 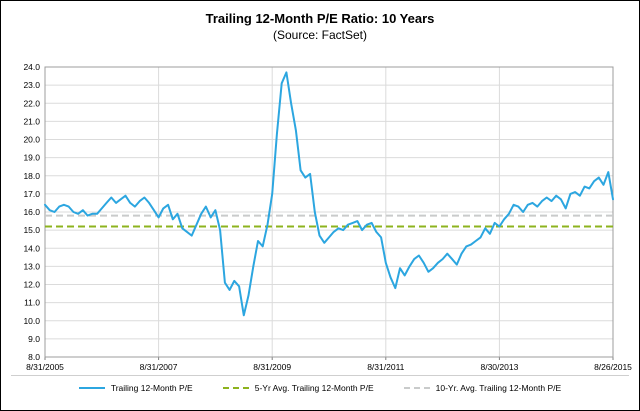 I want to click on legend-item-ten-yr-avg: 10-Yr. Avg. Trailing 12-Month P/E, so click(x=482, y=388).